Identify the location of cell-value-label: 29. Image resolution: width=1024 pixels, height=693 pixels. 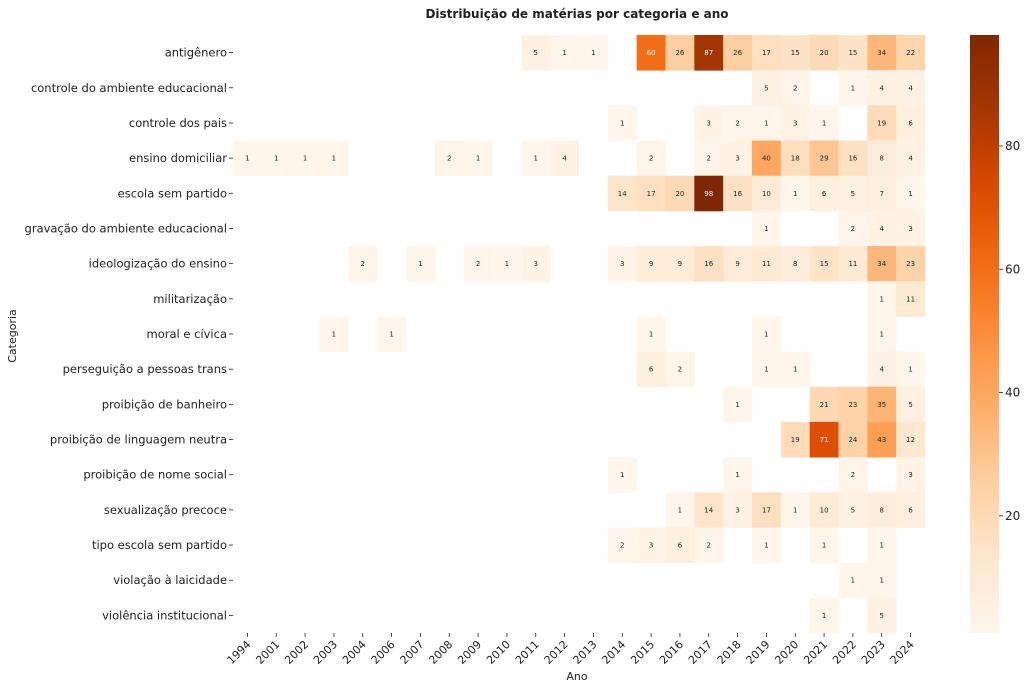
(824, 159).